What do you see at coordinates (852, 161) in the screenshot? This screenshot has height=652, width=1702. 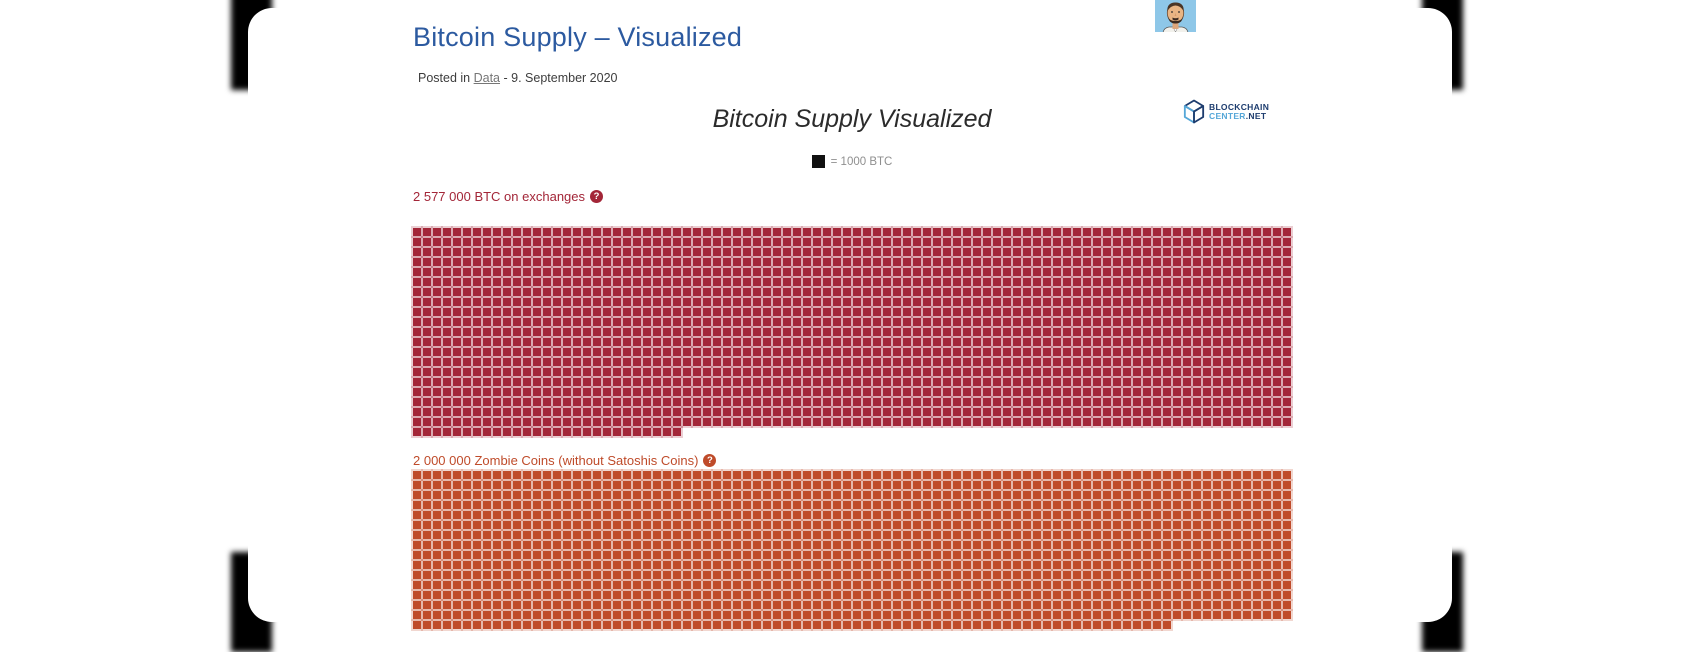 I see `legend: = 1000 BTC` at bounding box center [852, 161].